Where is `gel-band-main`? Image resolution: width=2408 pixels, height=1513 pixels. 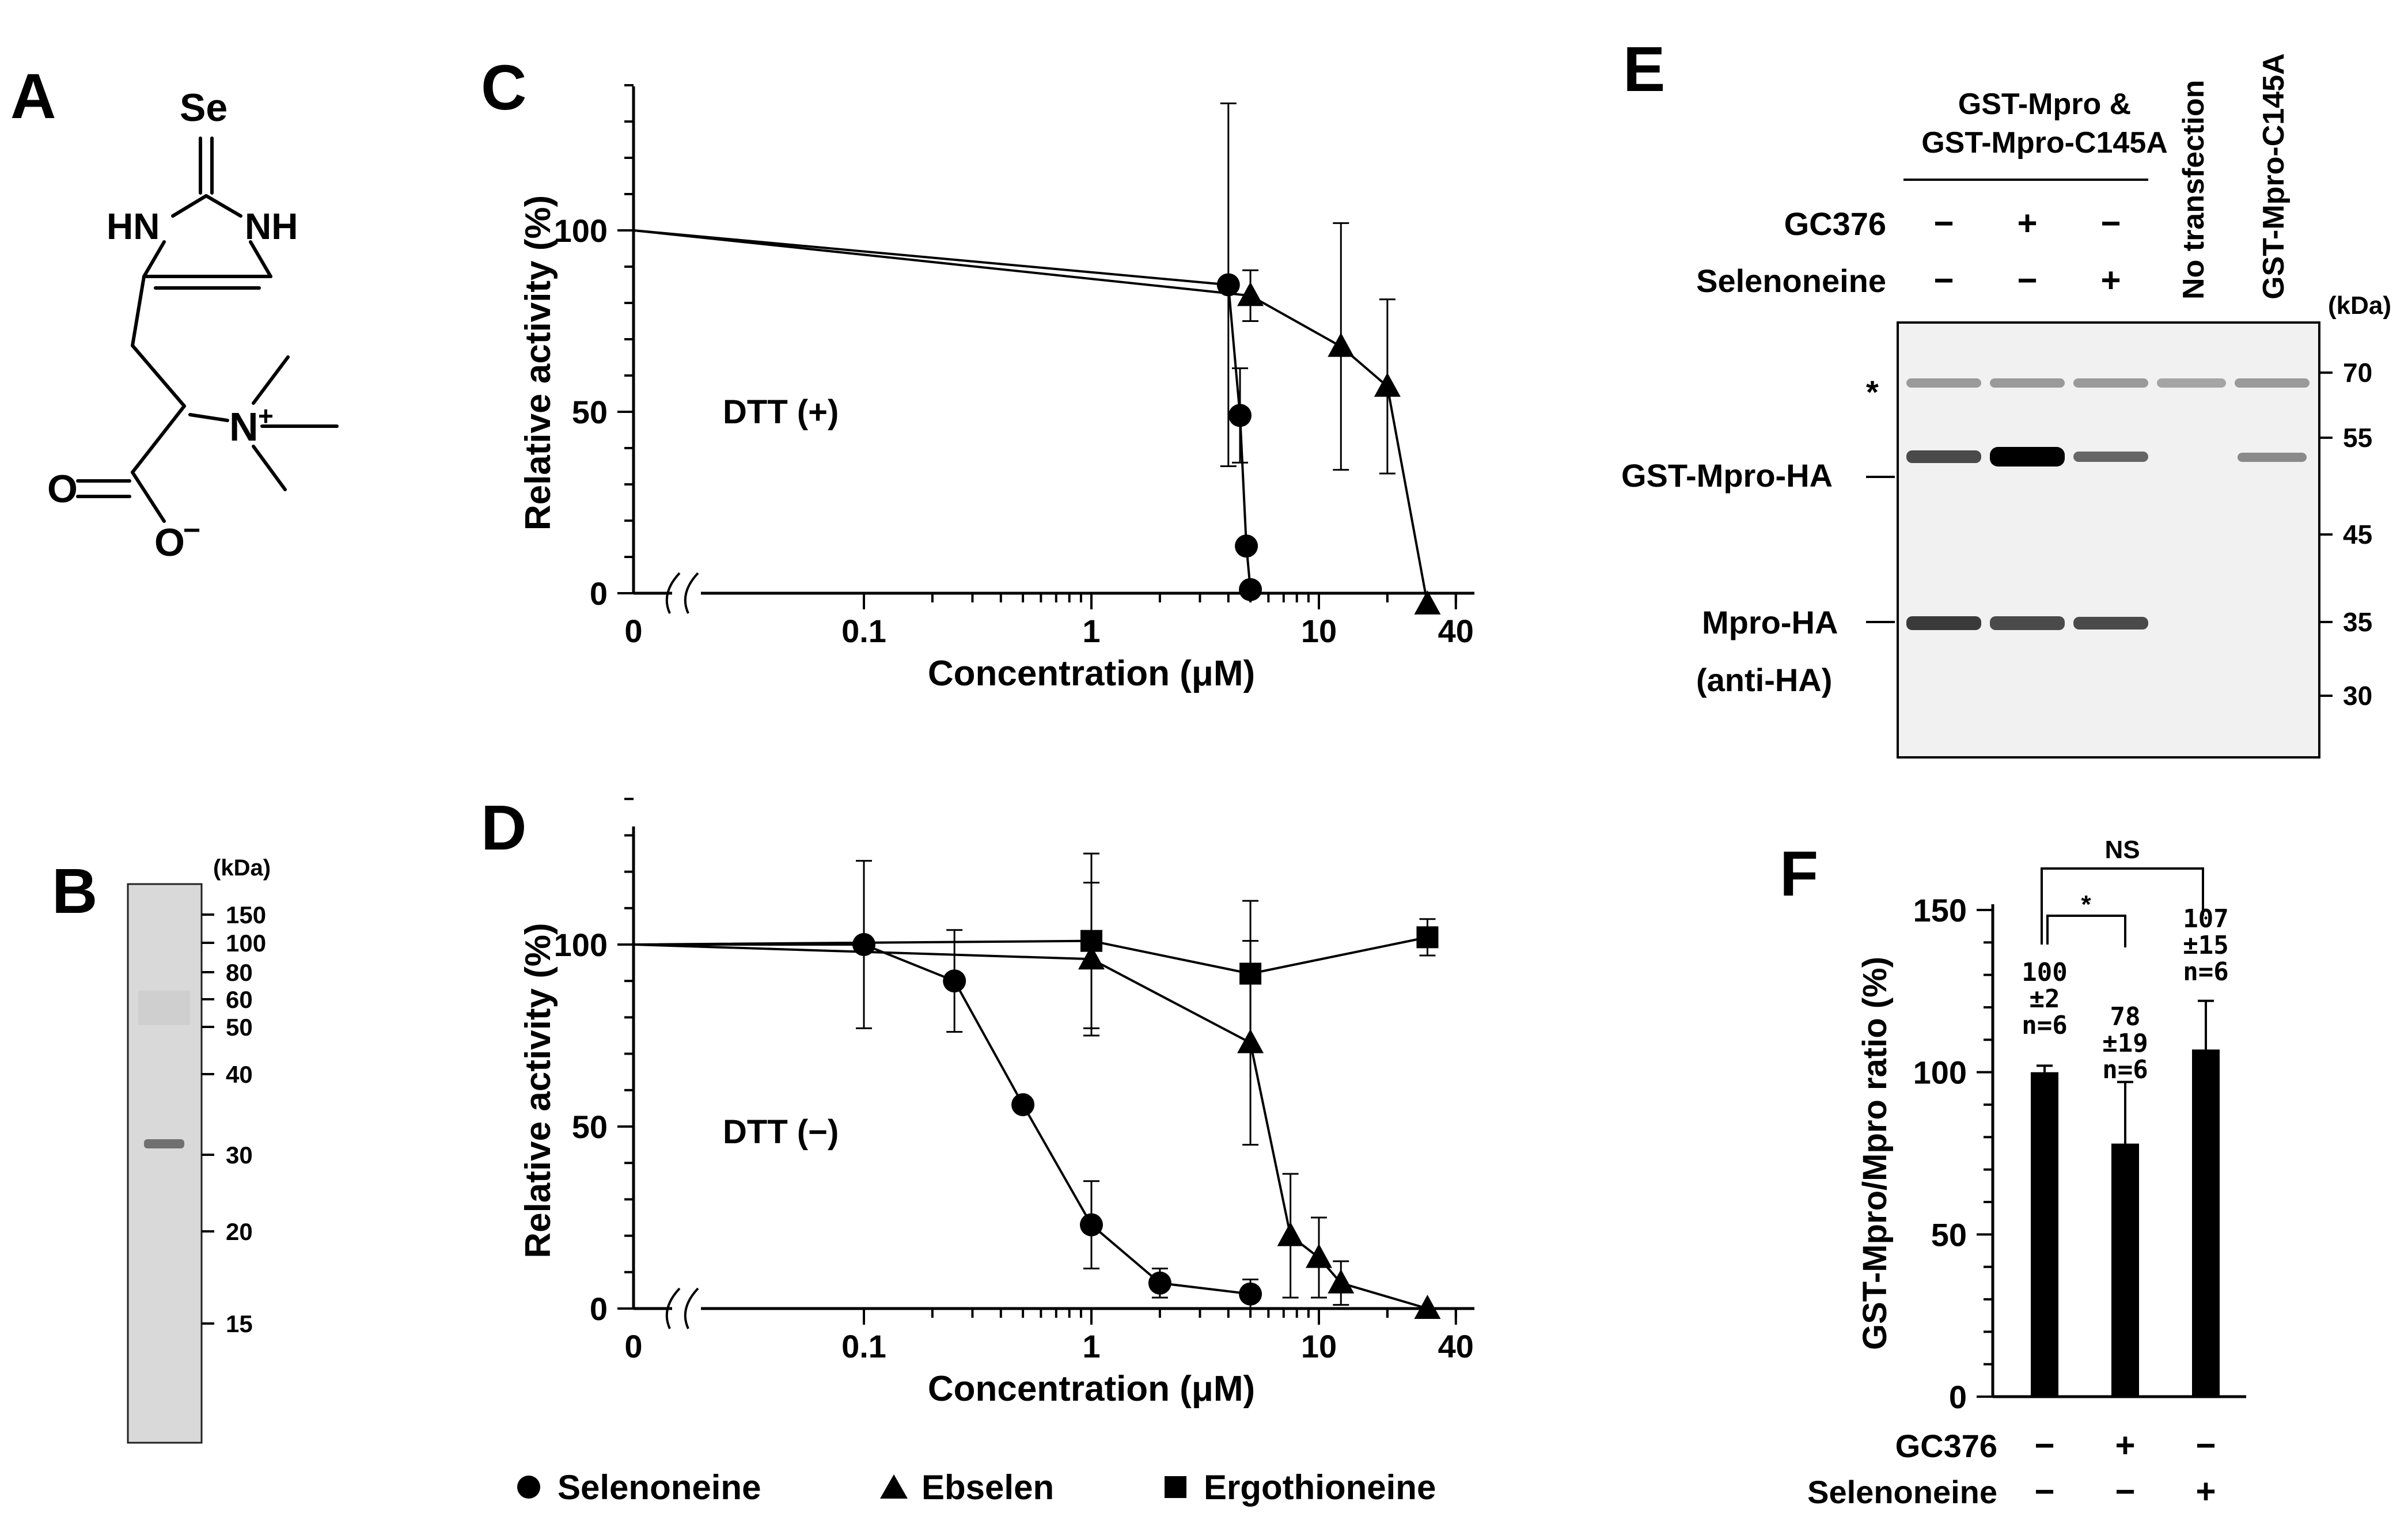 gel-band-main is located at coordinates (164, 1143).